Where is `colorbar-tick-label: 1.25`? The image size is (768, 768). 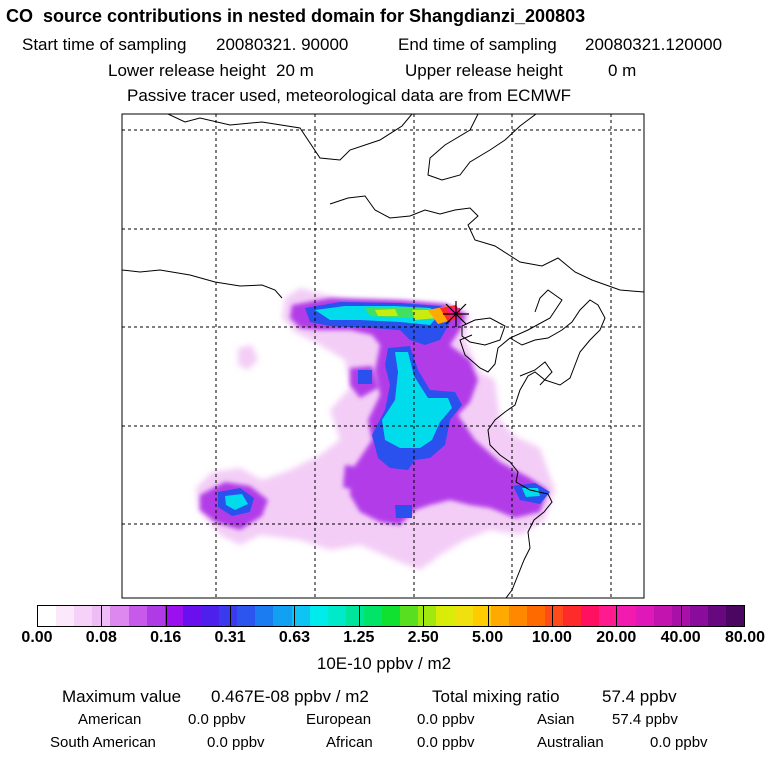 colorbar-tick-label: 1.25 is located at coordinates (359, 637).